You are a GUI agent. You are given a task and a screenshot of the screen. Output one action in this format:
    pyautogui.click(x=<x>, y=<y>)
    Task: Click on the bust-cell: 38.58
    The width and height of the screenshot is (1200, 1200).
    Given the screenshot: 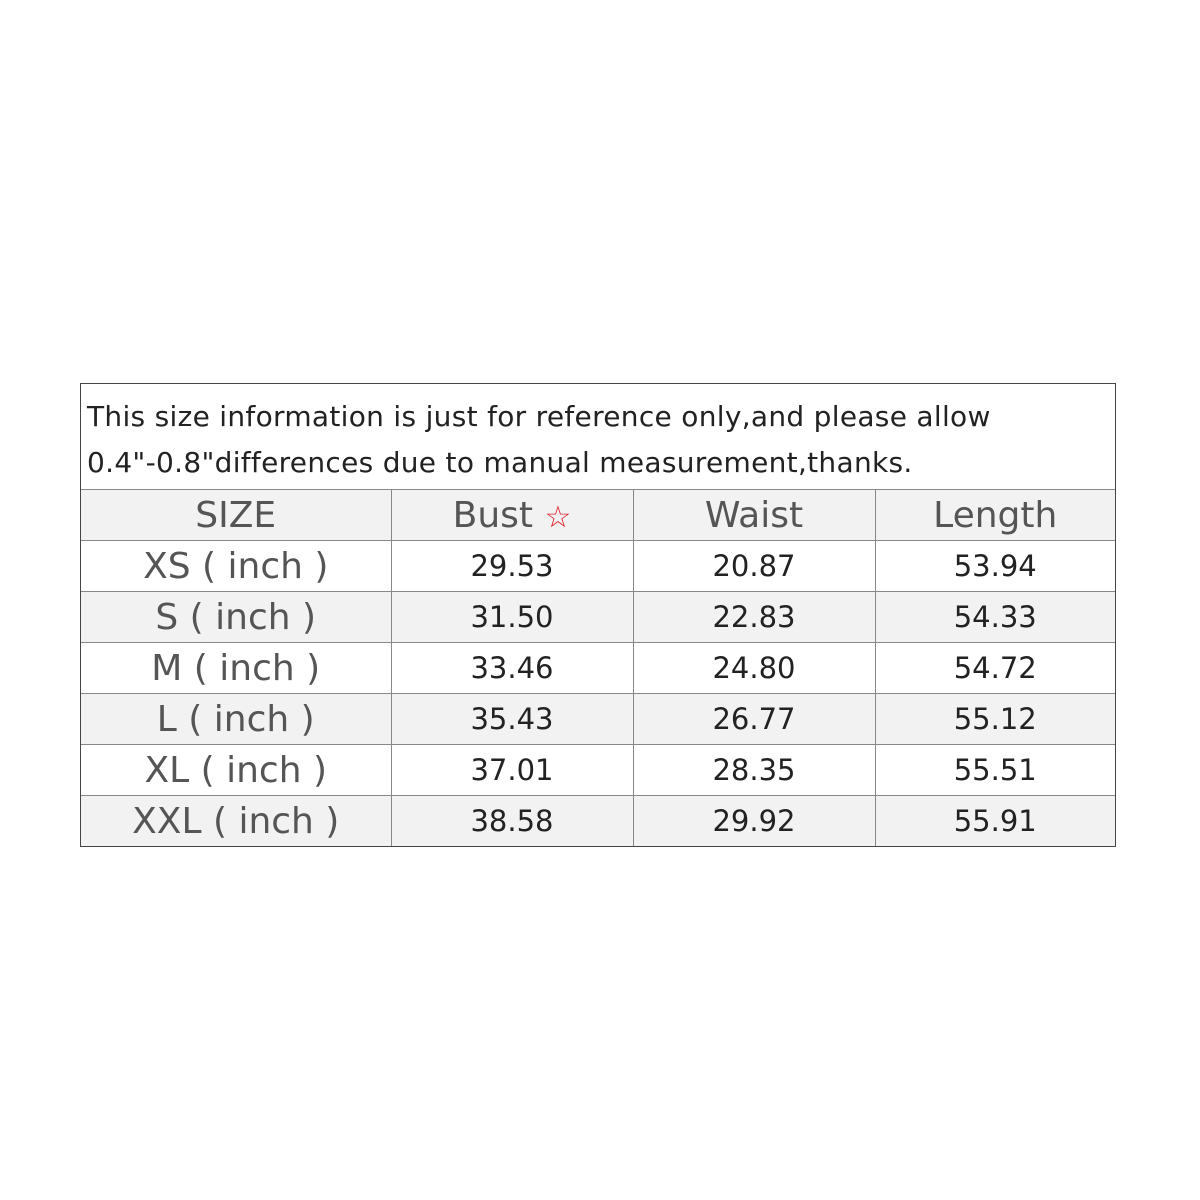 What is the action you would take?
    pyautogui.click(x=512, y=820)
    